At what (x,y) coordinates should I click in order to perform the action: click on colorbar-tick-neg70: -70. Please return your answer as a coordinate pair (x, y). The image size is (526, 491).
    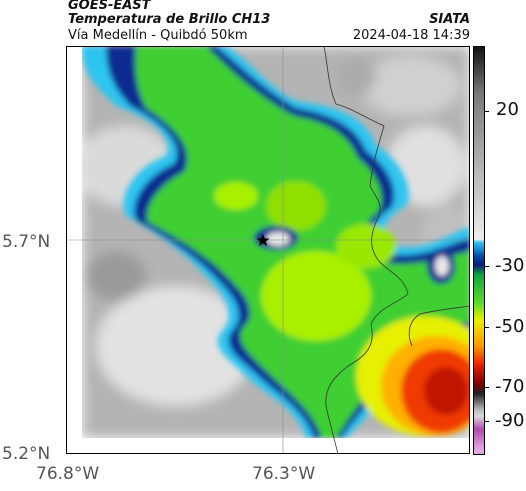
    Looking at the image, I should click on (510, 386).